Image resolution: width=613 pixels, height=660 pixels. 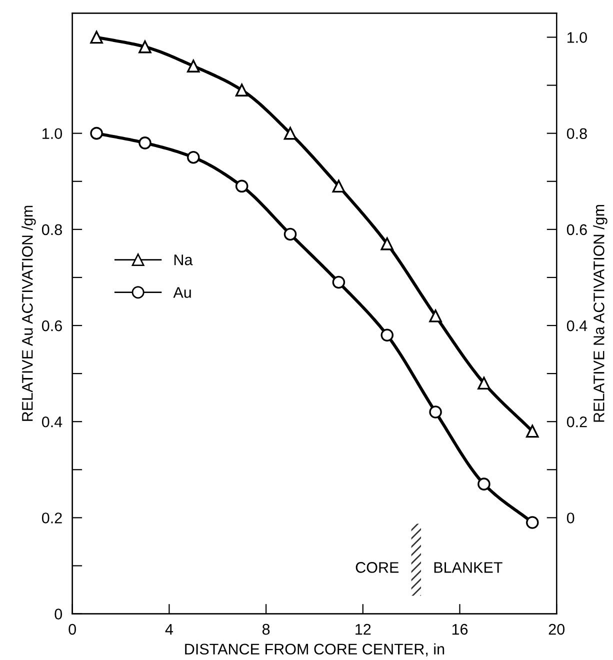 What do you see at coordinates (600, 313) in the screenshot?
I see `y2-axis-title: RELATIVE Na ACTIVATION /gm` at bounding box center [600, 313].